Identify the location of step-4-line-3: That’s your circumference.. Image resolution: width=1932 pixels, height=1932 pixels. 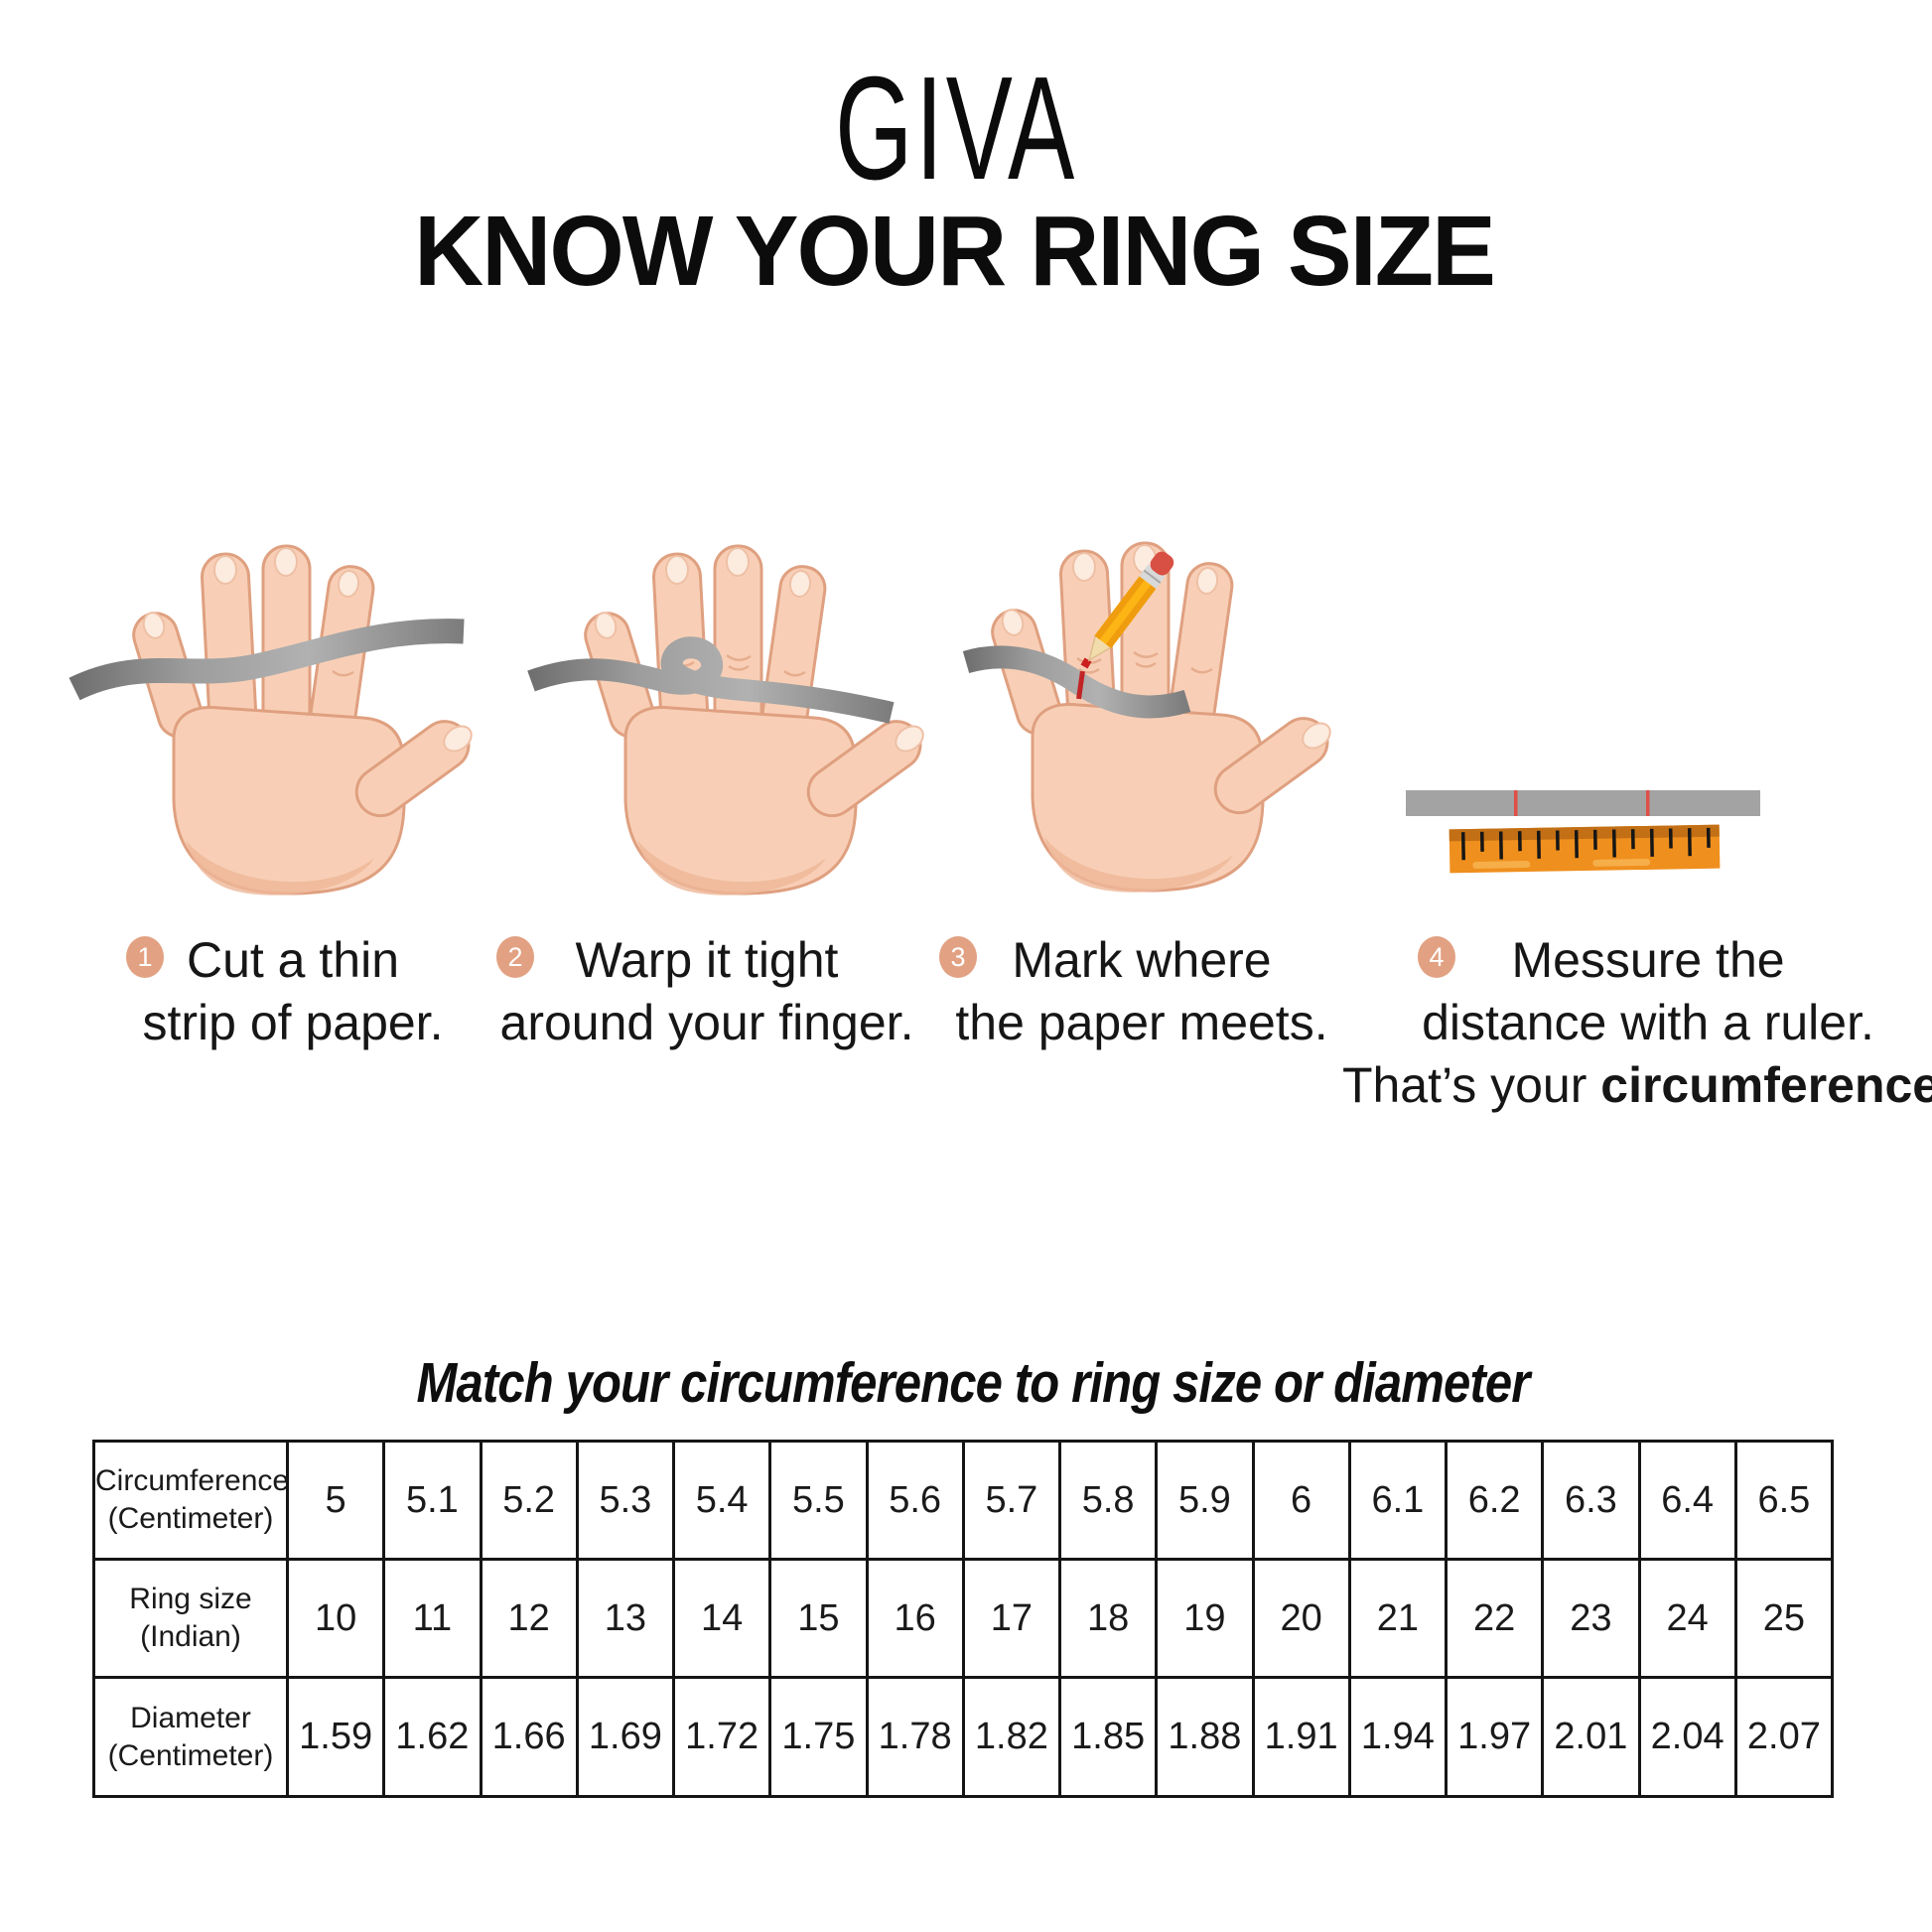
(1631, 1085).